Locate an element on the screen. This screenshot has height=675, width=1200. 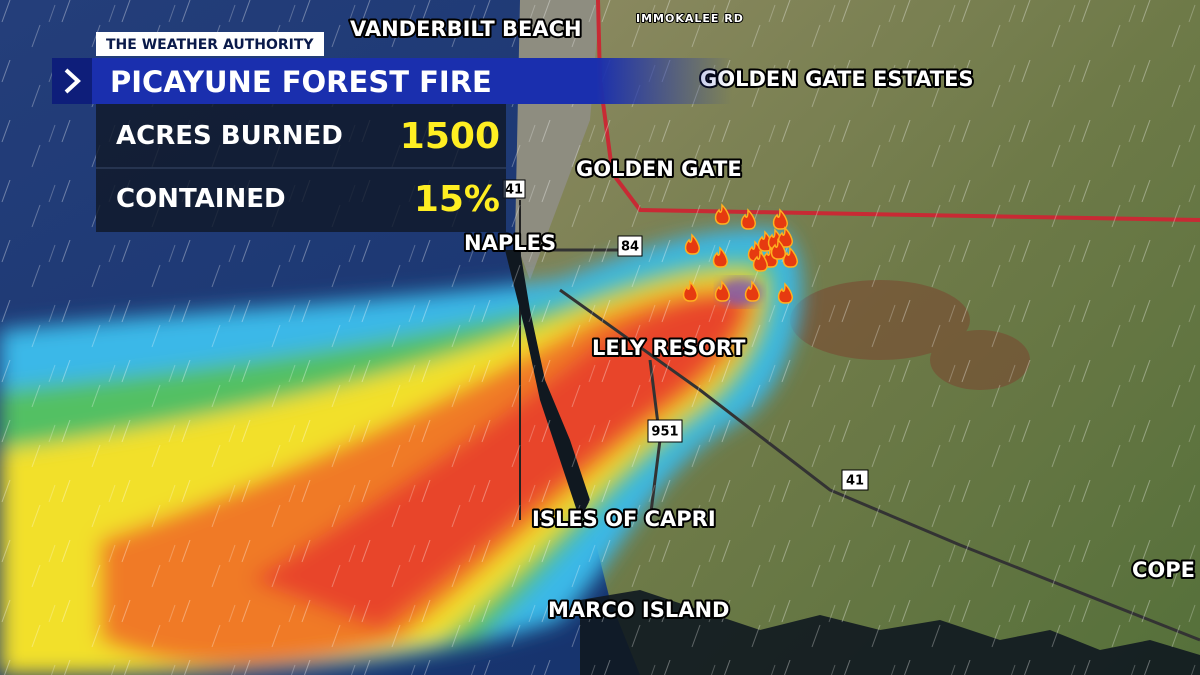
brand: THE WEATHER AUTHORITY is located at coordinates (210, 45).